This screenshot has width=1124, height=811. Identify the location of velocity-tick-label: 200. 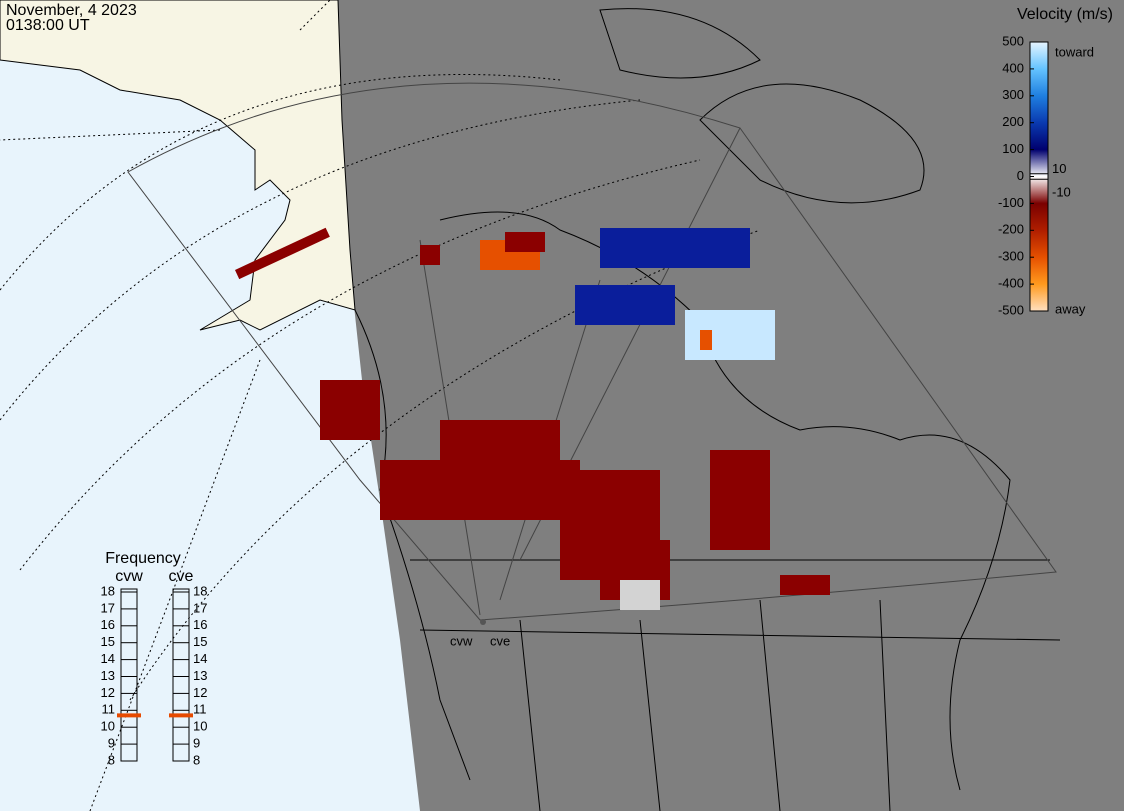
(1013, 121).